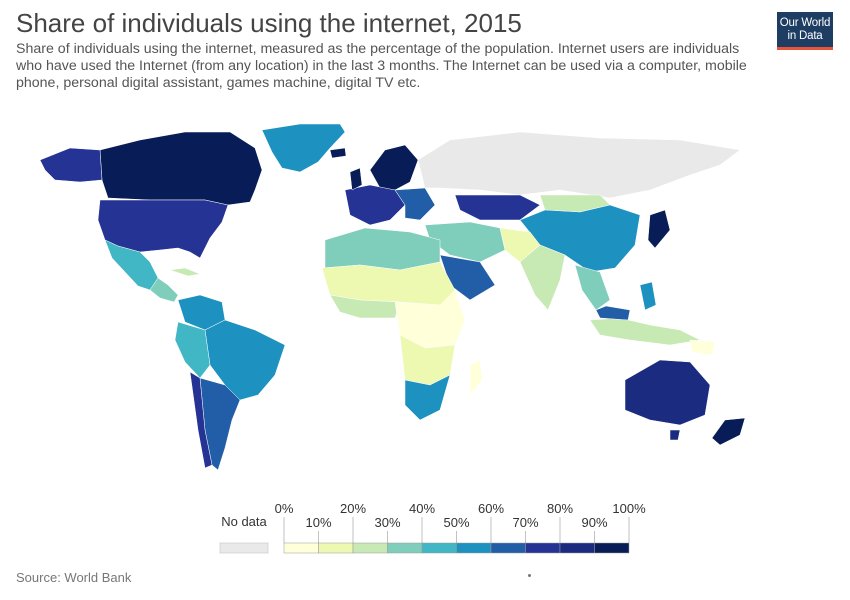 This screenshot has width=850, height=600. Describe the element at coordinates (629, 508) in the screenshot. I see `legend-upper-tick-label-5: 100%` at that location.